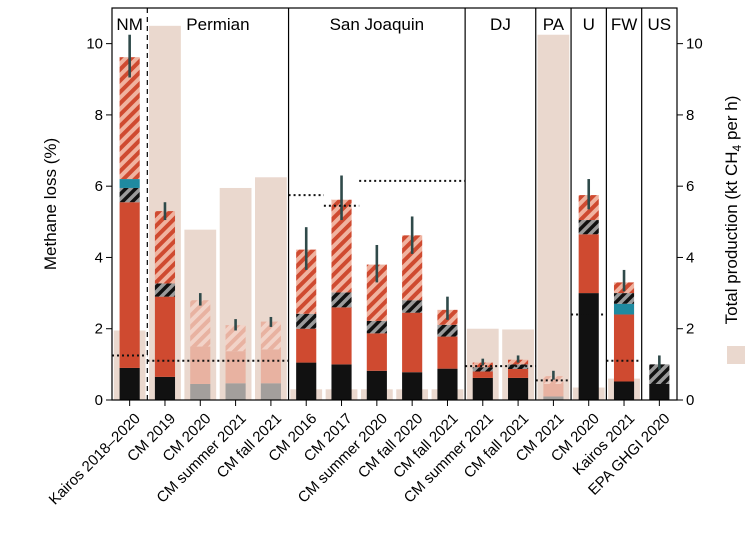 The image size is (747, 538). I want to click on y-axis-title: Methane loss (%), so click(50, 204).